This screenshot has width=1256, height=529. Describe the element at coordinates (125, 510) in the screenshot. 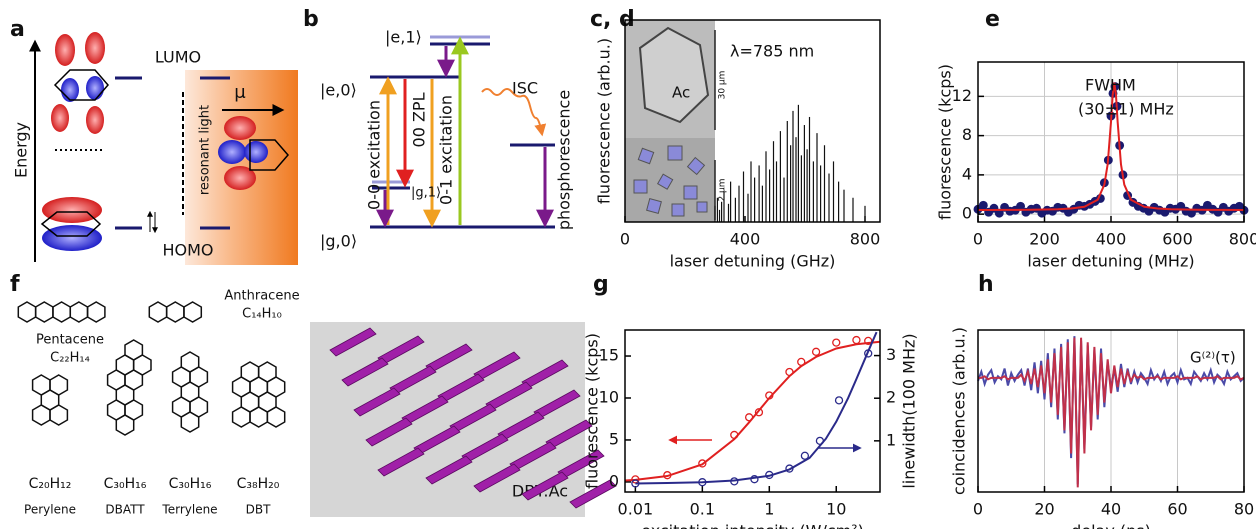

I see `molecule-name: DBATT` at that location.